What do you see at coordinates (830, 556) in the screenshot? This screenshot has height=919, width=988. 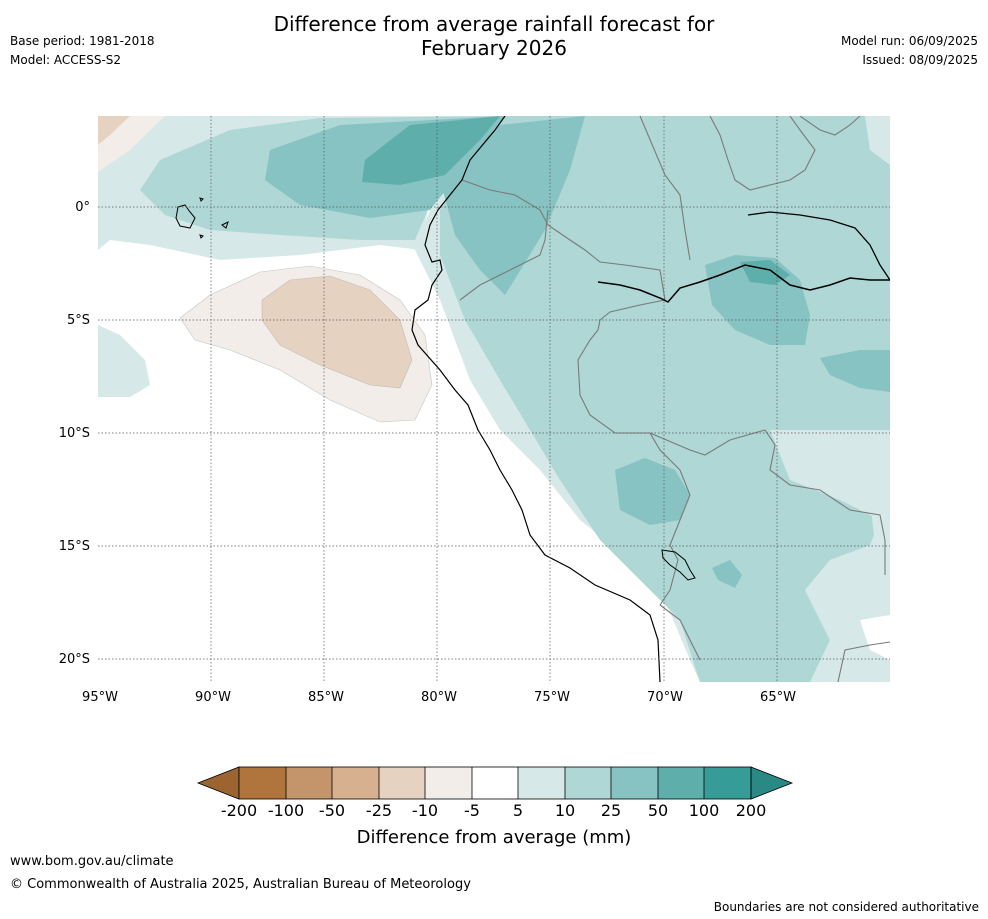 I see `contour-5-10-se-patch` at bounding box center [830, 556].